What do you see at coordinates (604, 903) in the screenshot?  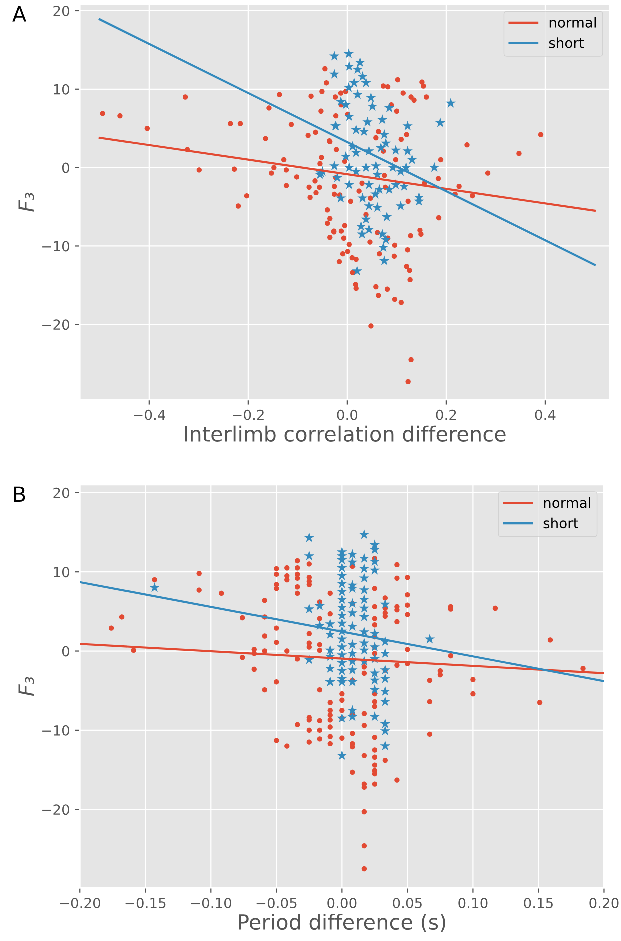 I see `x-tick-label: 0.20` at bounding box center [604, 903].